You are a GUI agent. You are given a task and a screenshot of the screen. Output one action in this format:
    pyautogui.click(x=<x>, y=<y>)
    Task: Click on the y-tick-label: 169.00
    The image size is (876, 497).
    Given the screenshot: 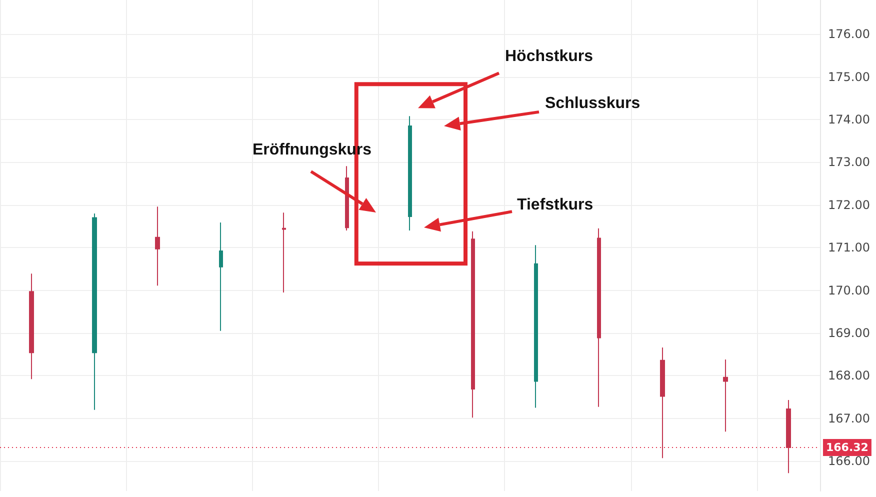 What is the action you would take?
    pyautogui.click(x=849, y=333)
    